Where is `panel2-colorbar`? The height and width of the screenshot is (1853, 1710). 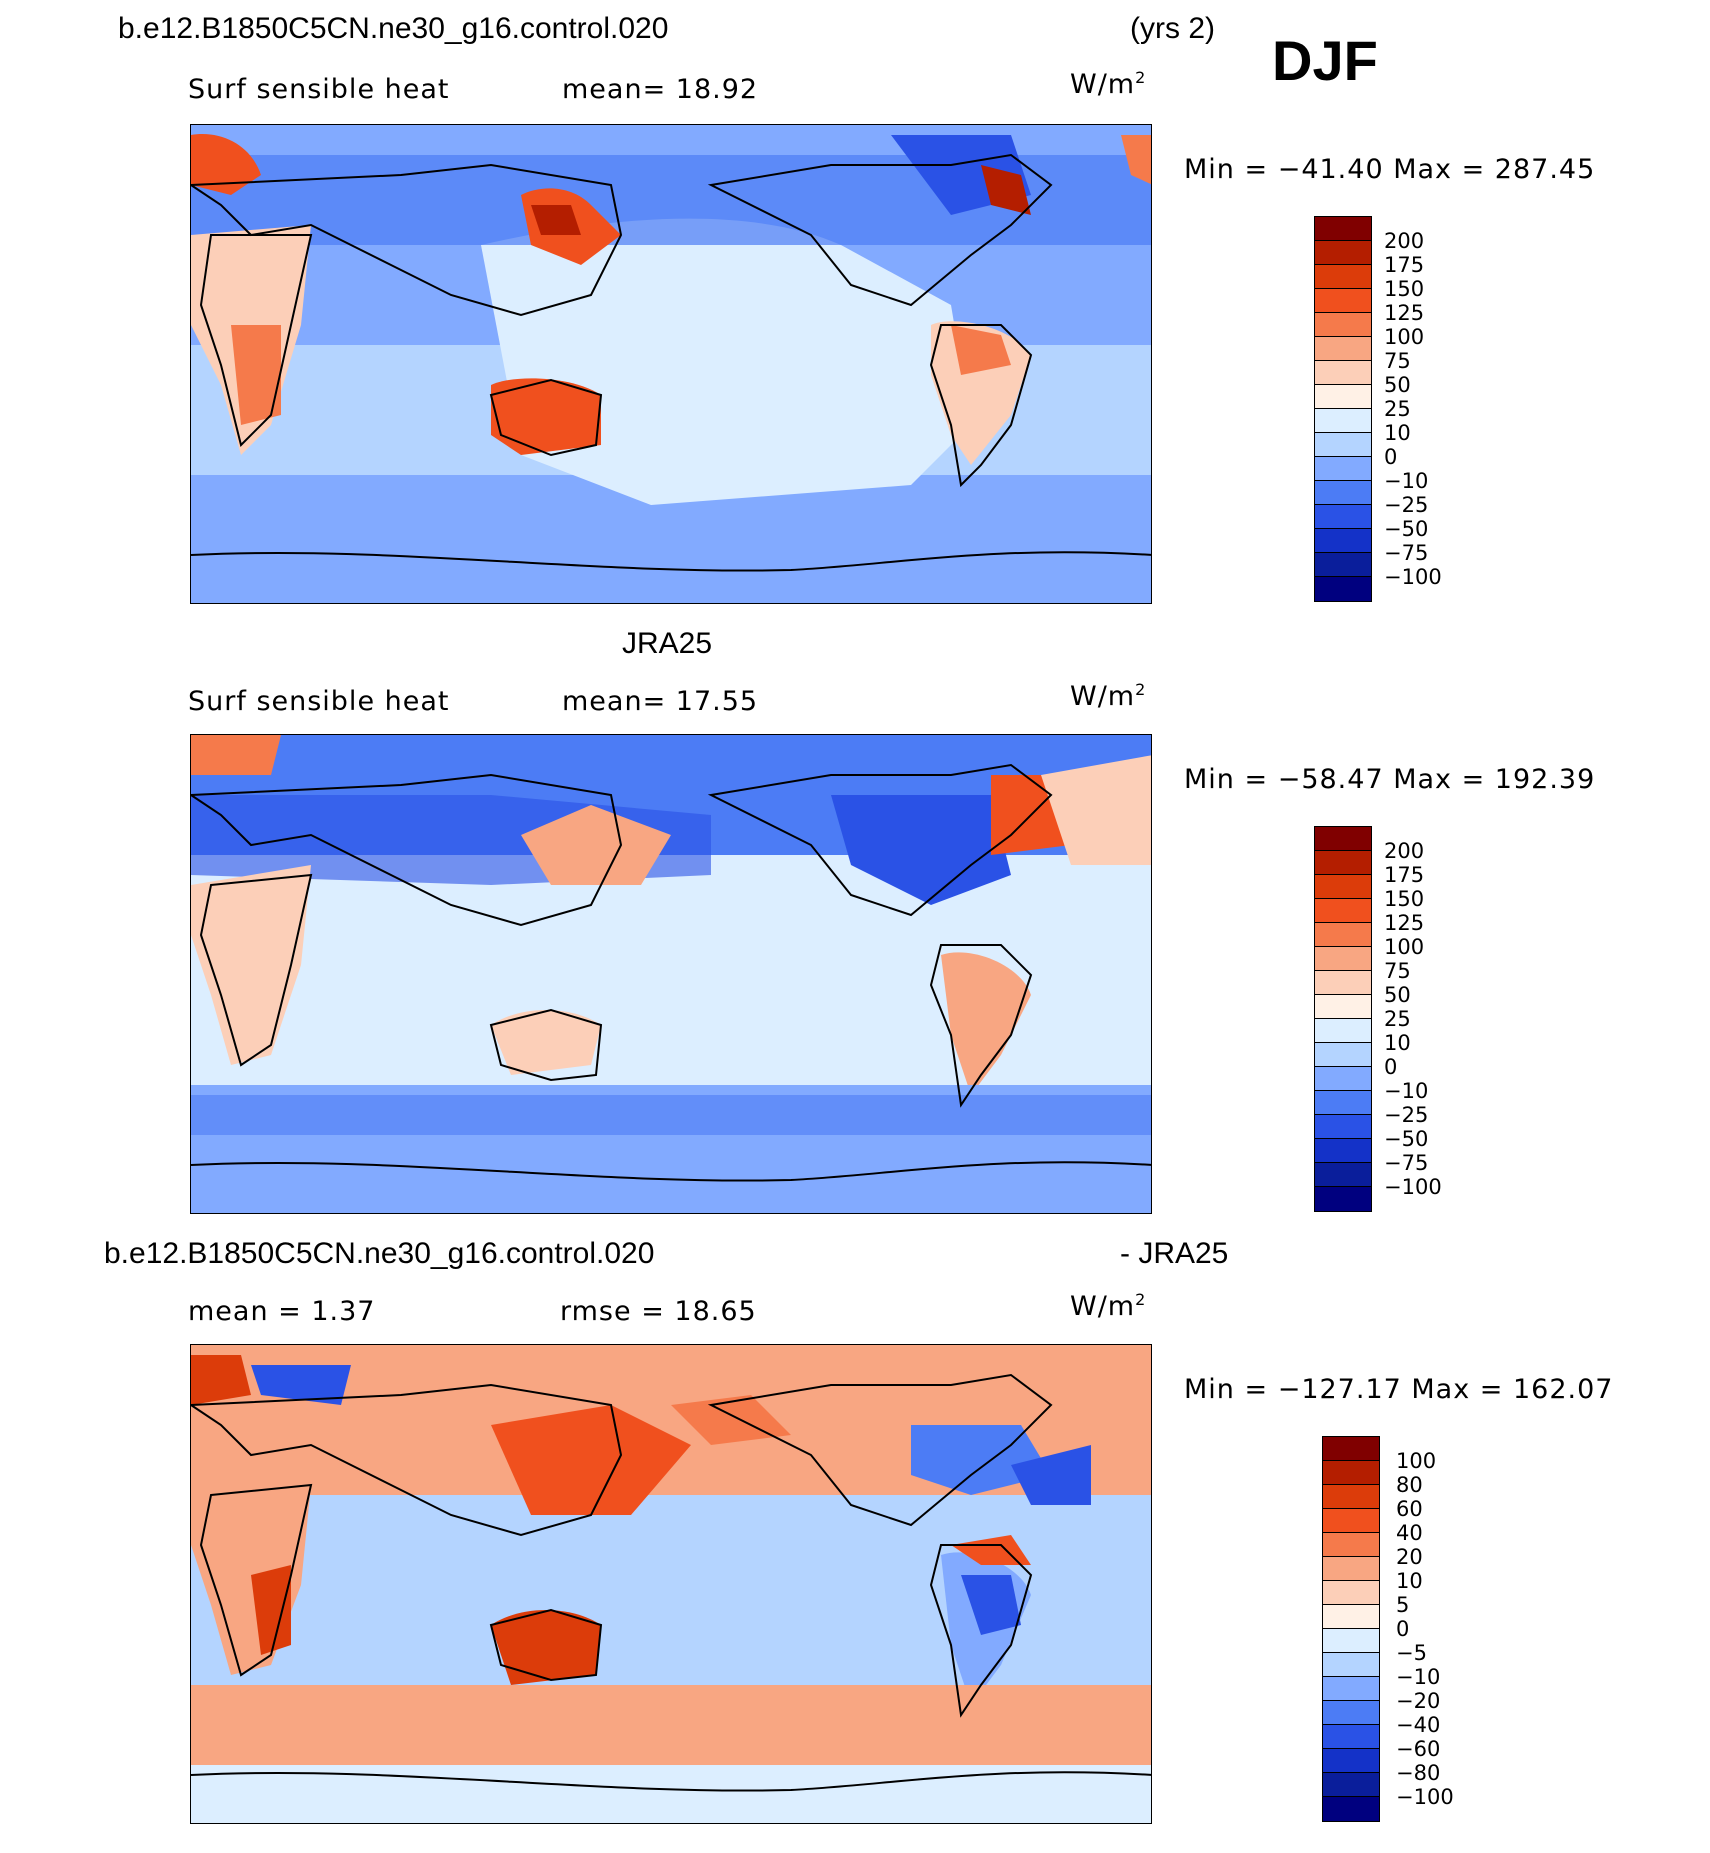
panel2-colorbar is located at coordinates (1343, 1019).